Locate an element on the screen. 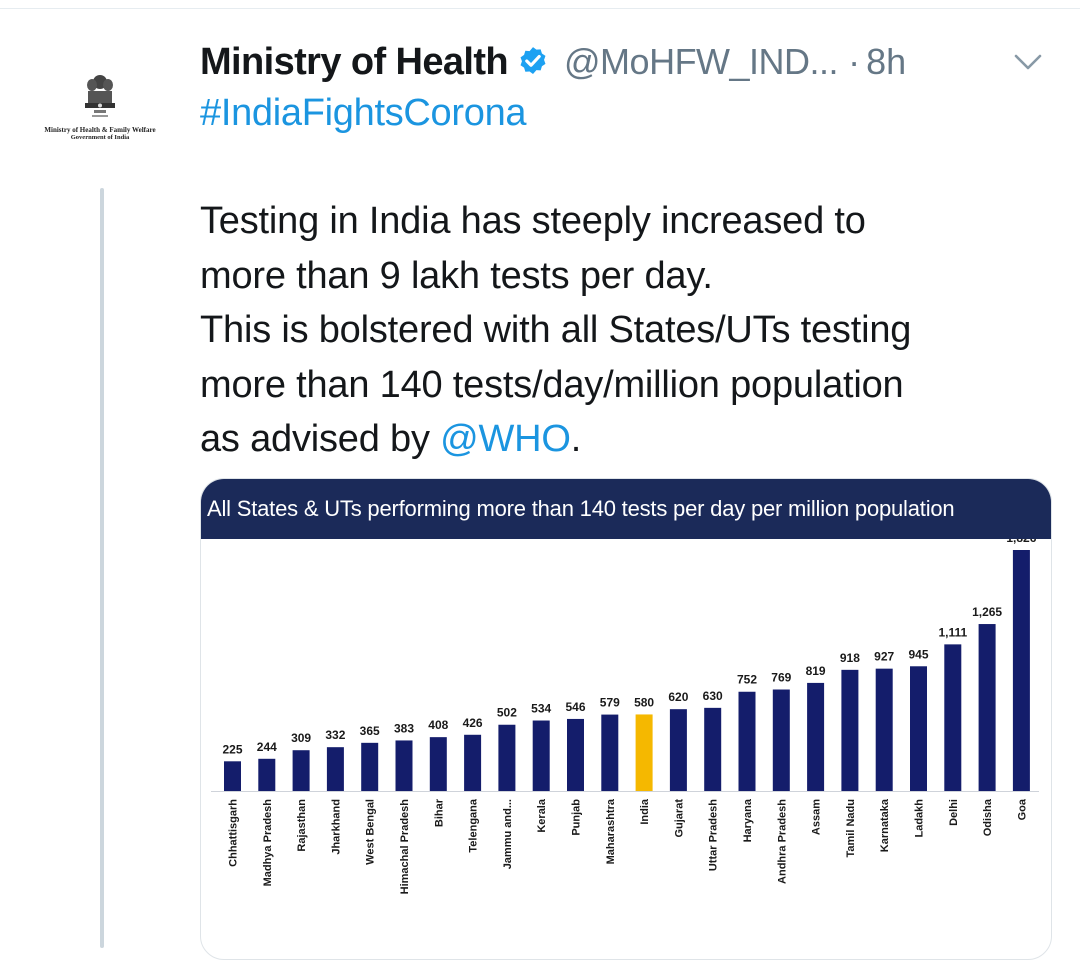  tweet-text-line: more than 9 lakh tests per day. is located at coordinates (456, 275).